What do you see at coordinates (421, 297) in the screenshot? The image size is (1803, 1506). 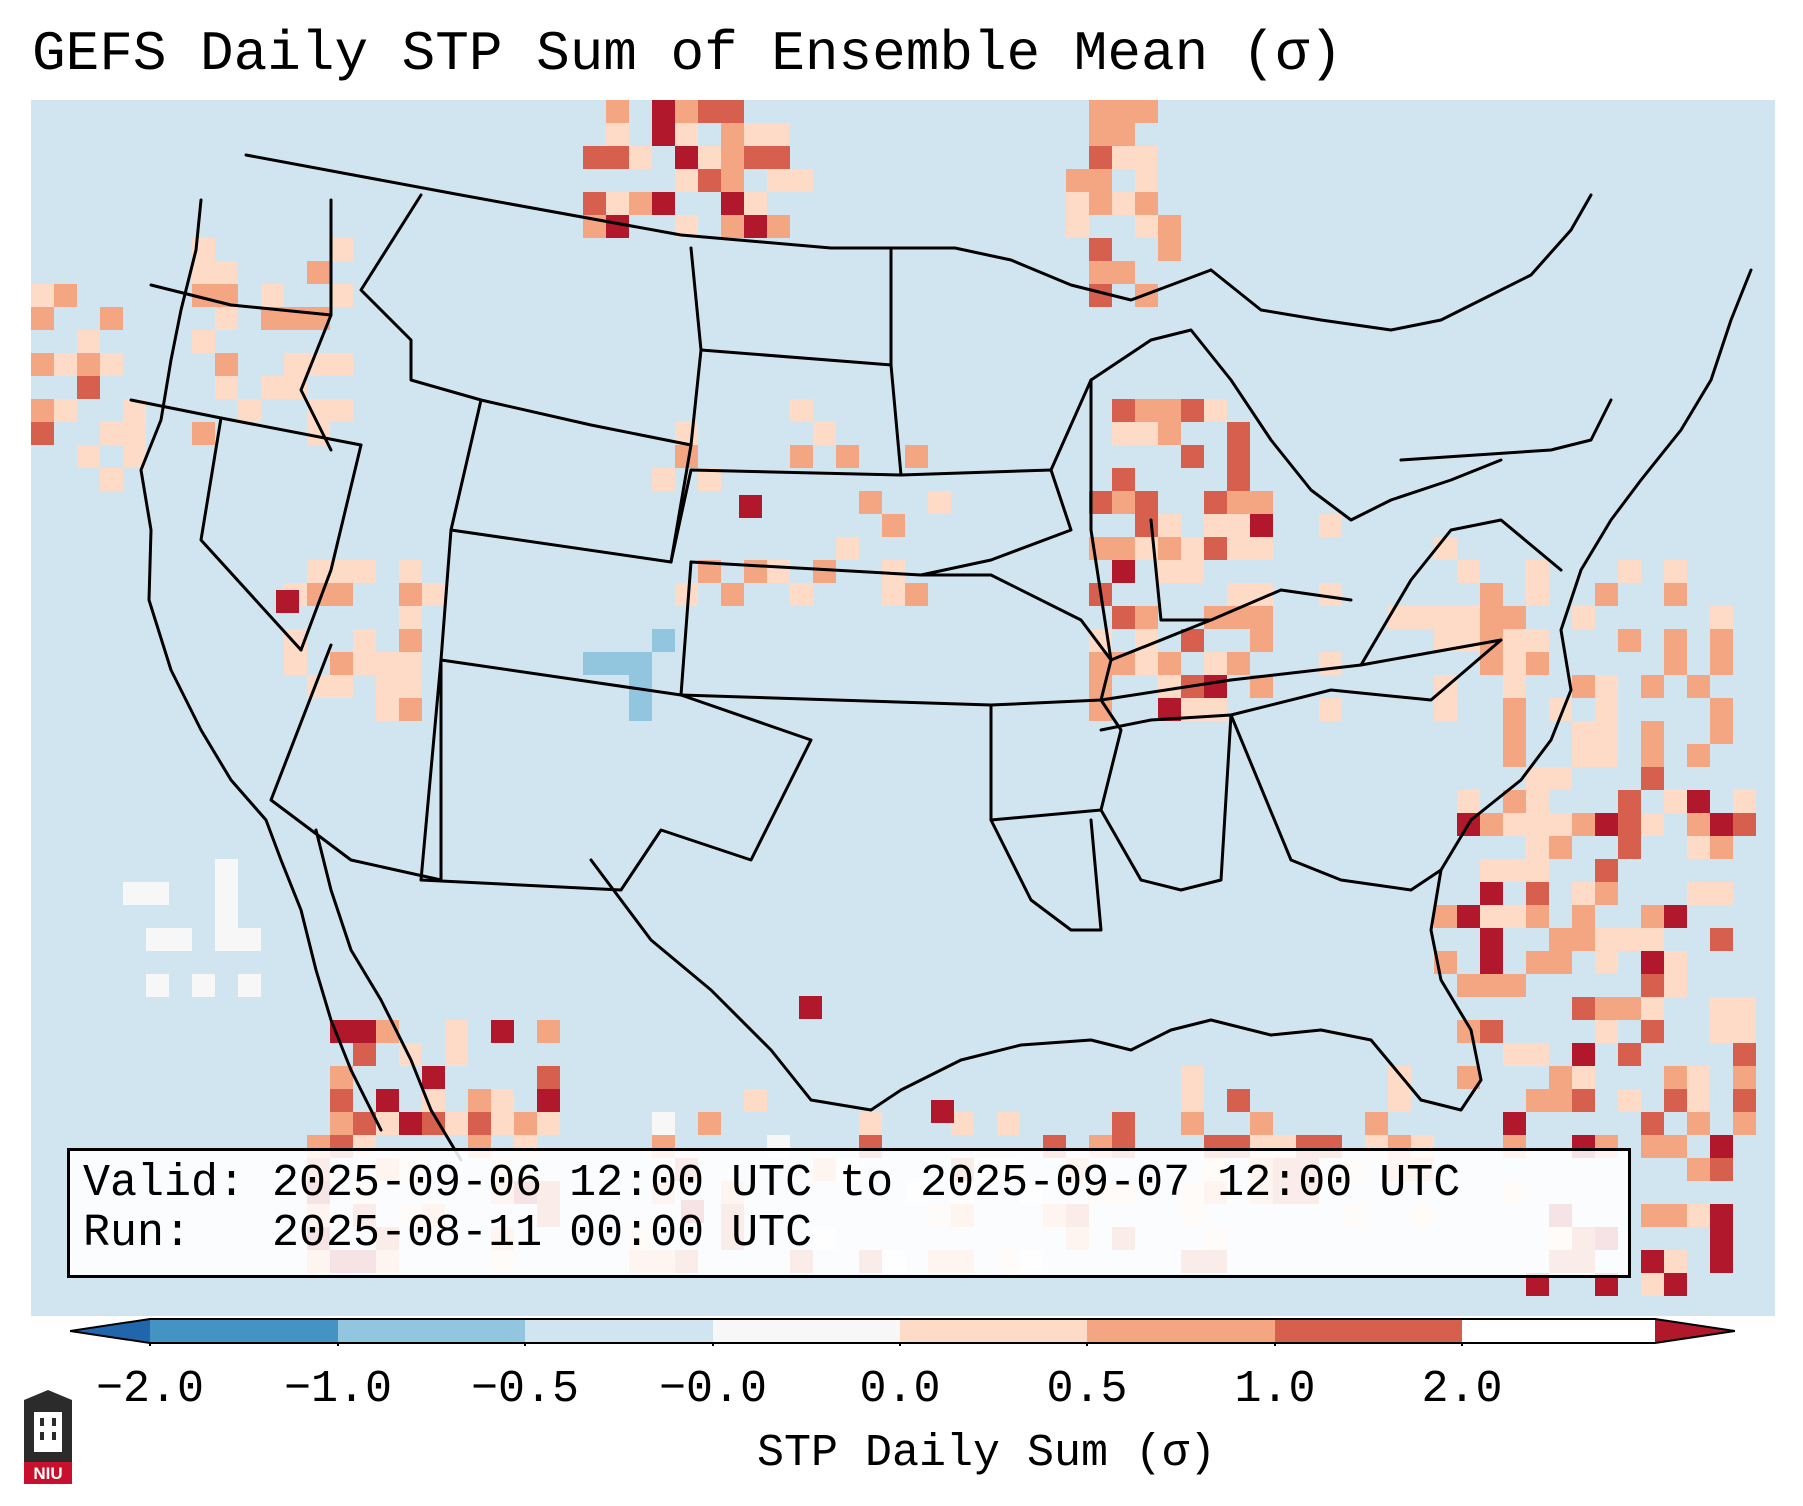 I see `montana-idaho` at bounding box center [421, 297].